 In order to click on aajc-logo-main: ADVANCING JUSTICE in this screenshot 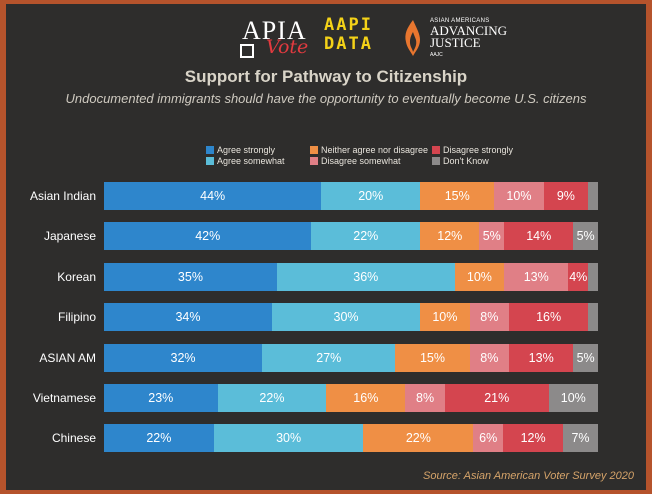, I will do `click(469, 36)`.